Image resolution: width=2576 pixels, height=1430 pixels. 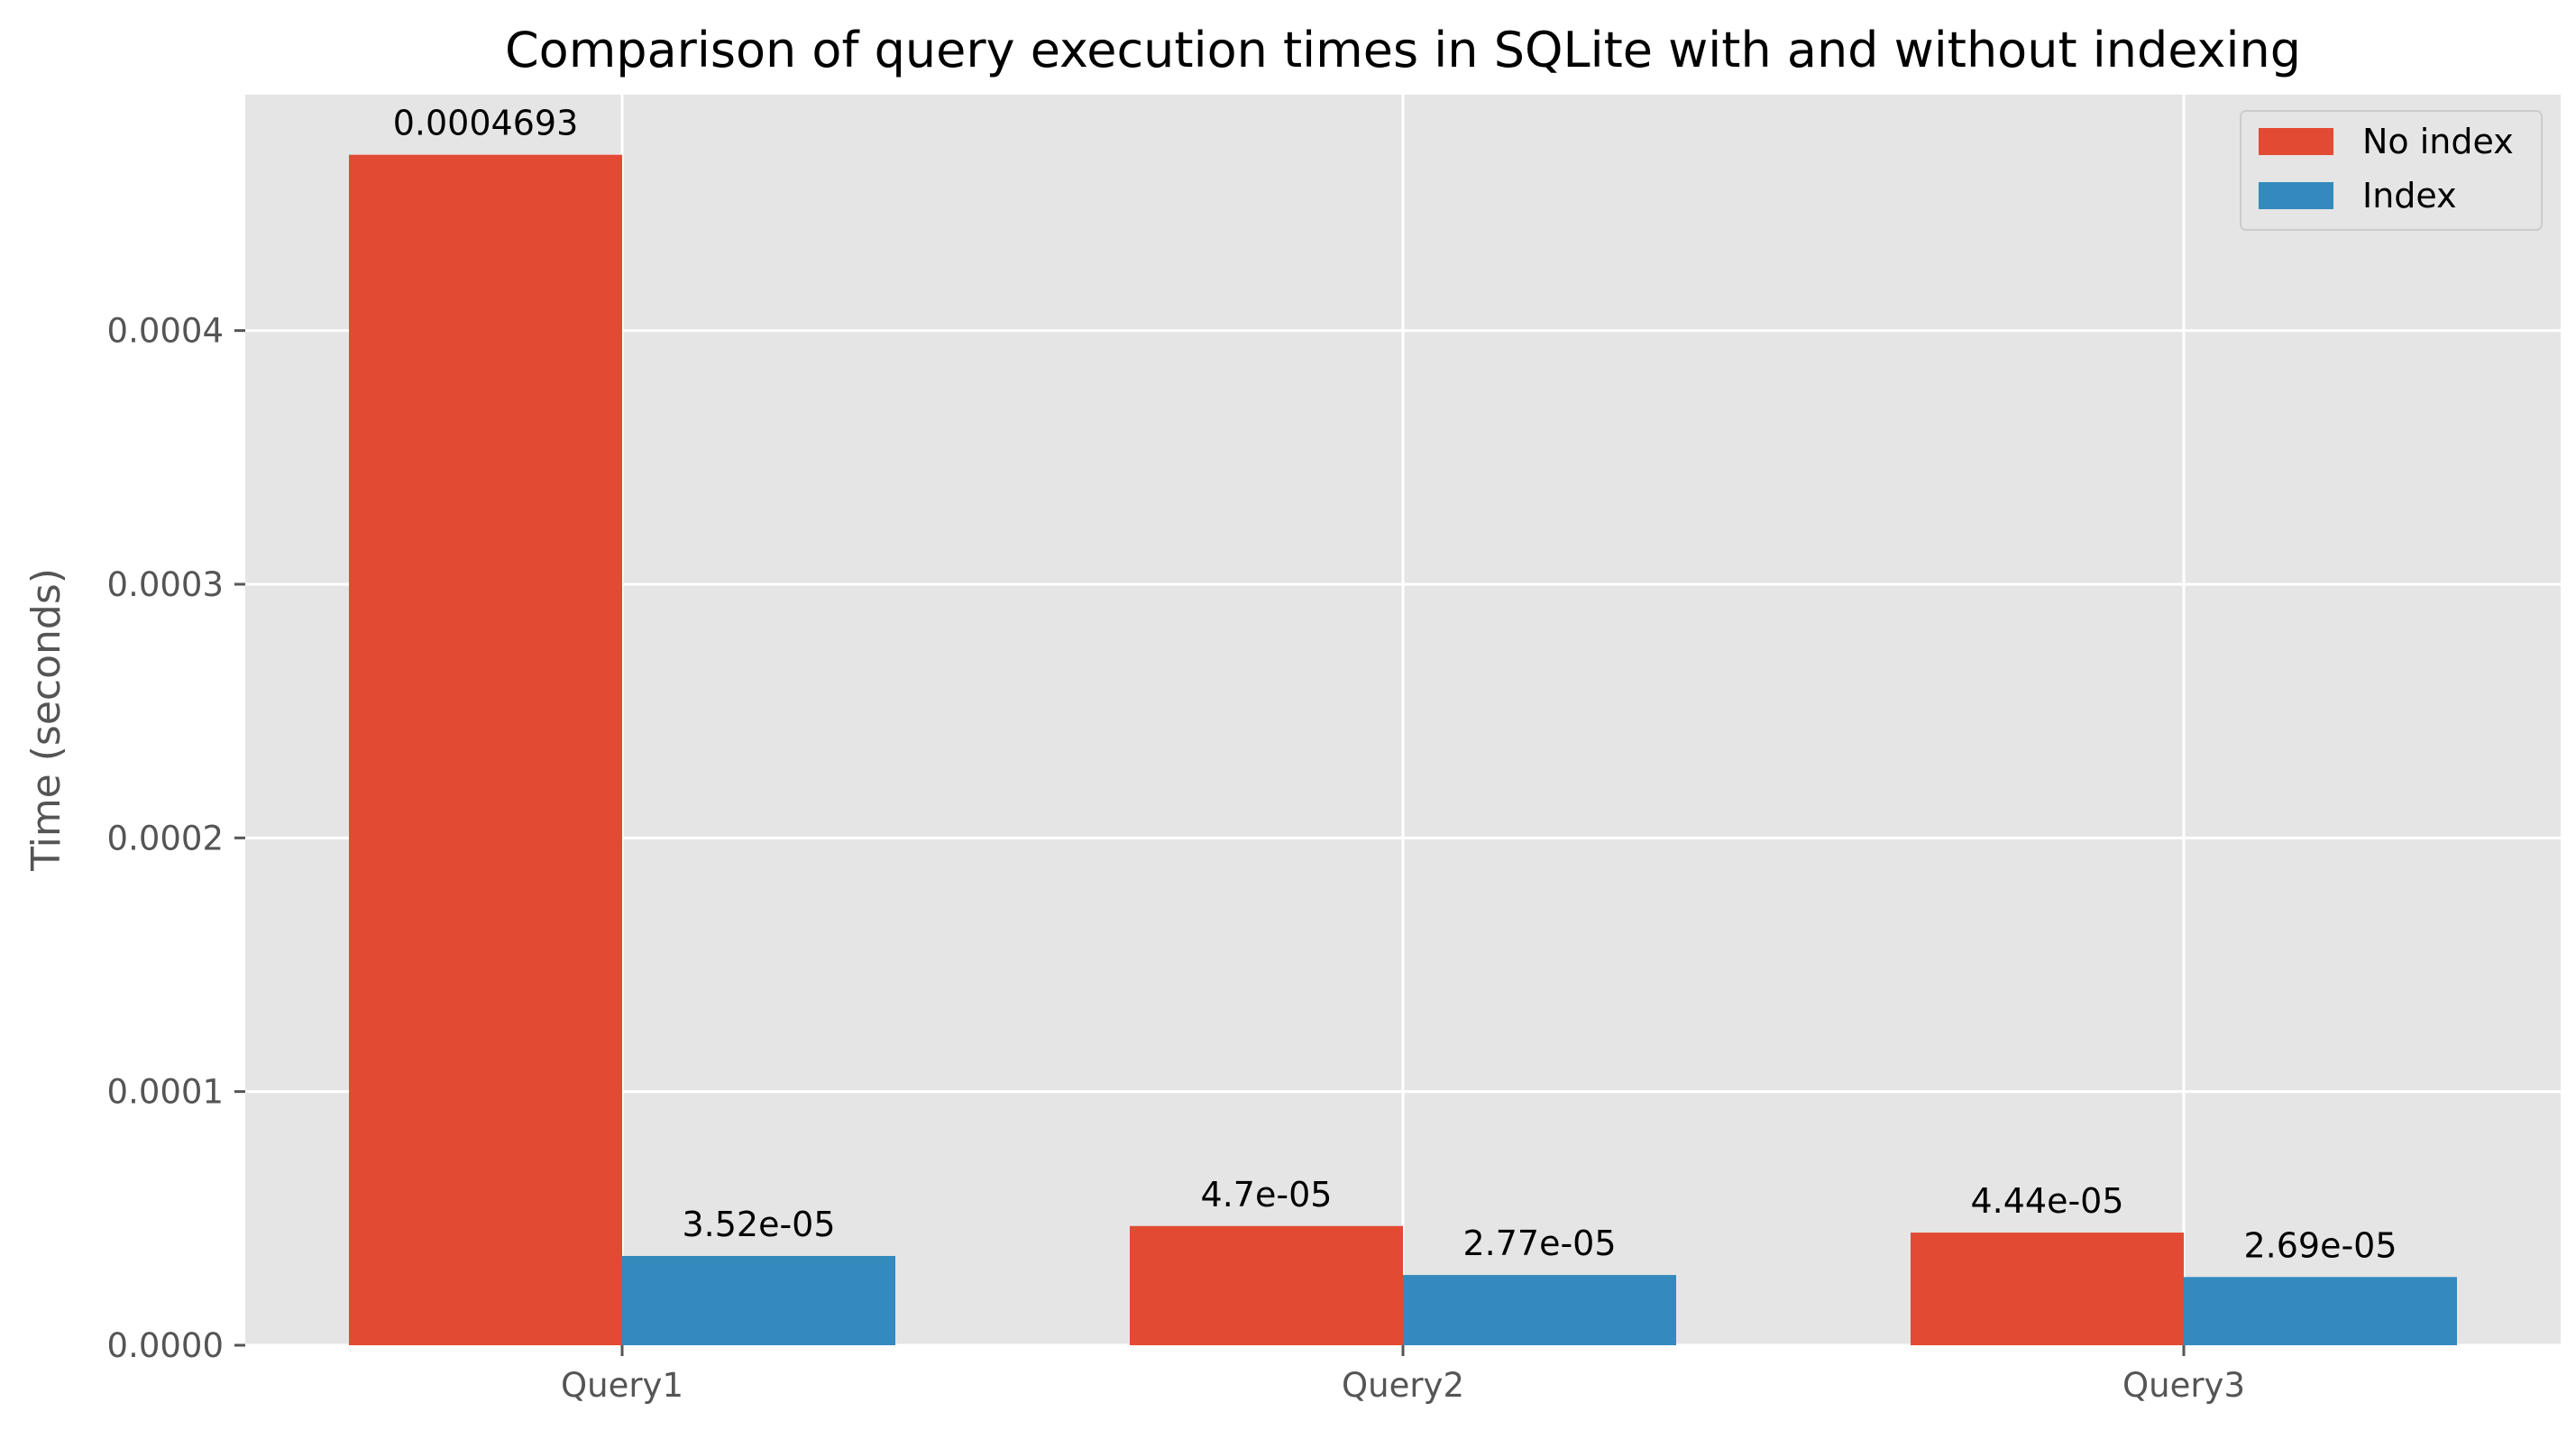 I want to click on bar-value-label: 0.0004693, so click(x=486, y=123).